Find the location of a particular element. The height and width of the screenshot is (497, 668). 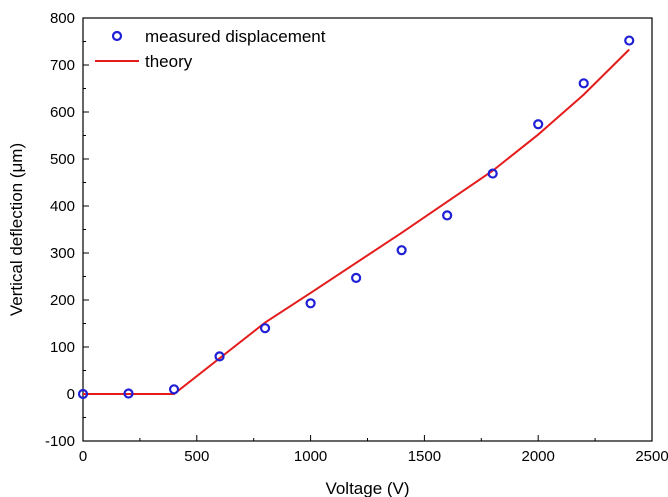

y-tick-label: 400 is located at coordinates (62, 206).